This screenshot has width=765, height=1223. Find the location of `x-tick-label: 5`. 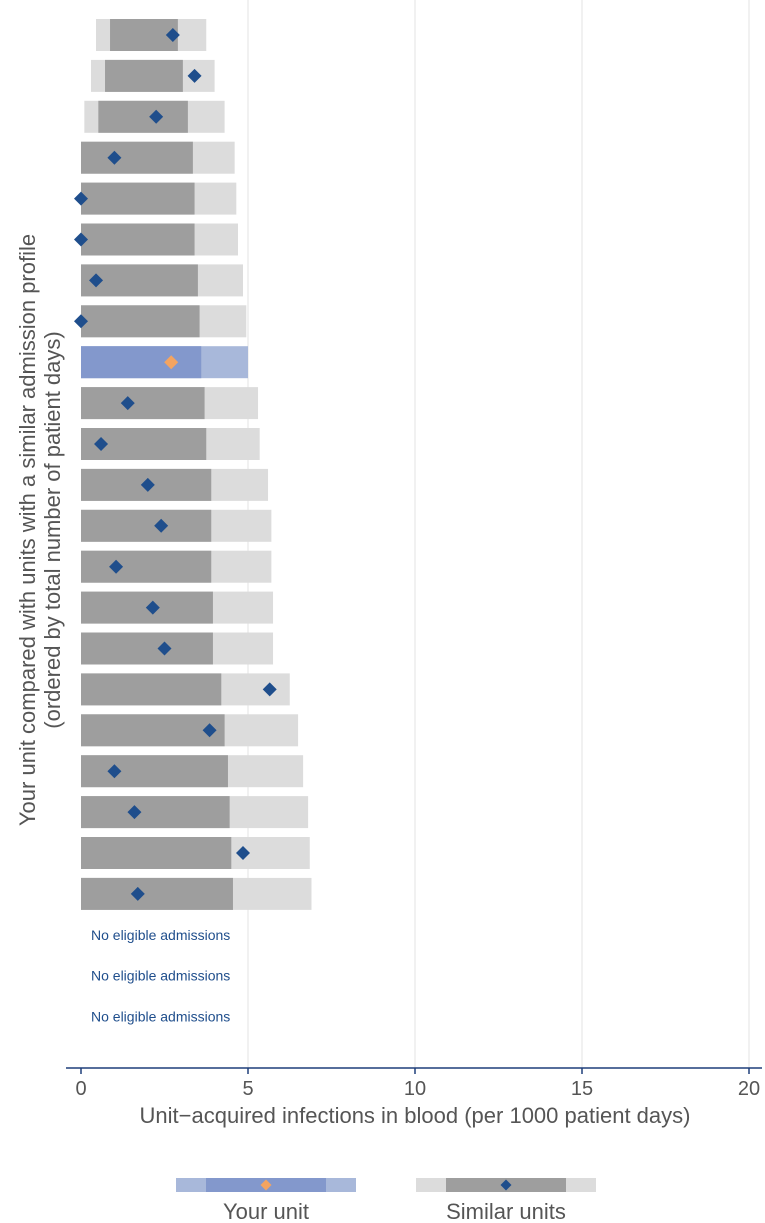

x-tick-label: 5 is located at coordinates (247, 1089).